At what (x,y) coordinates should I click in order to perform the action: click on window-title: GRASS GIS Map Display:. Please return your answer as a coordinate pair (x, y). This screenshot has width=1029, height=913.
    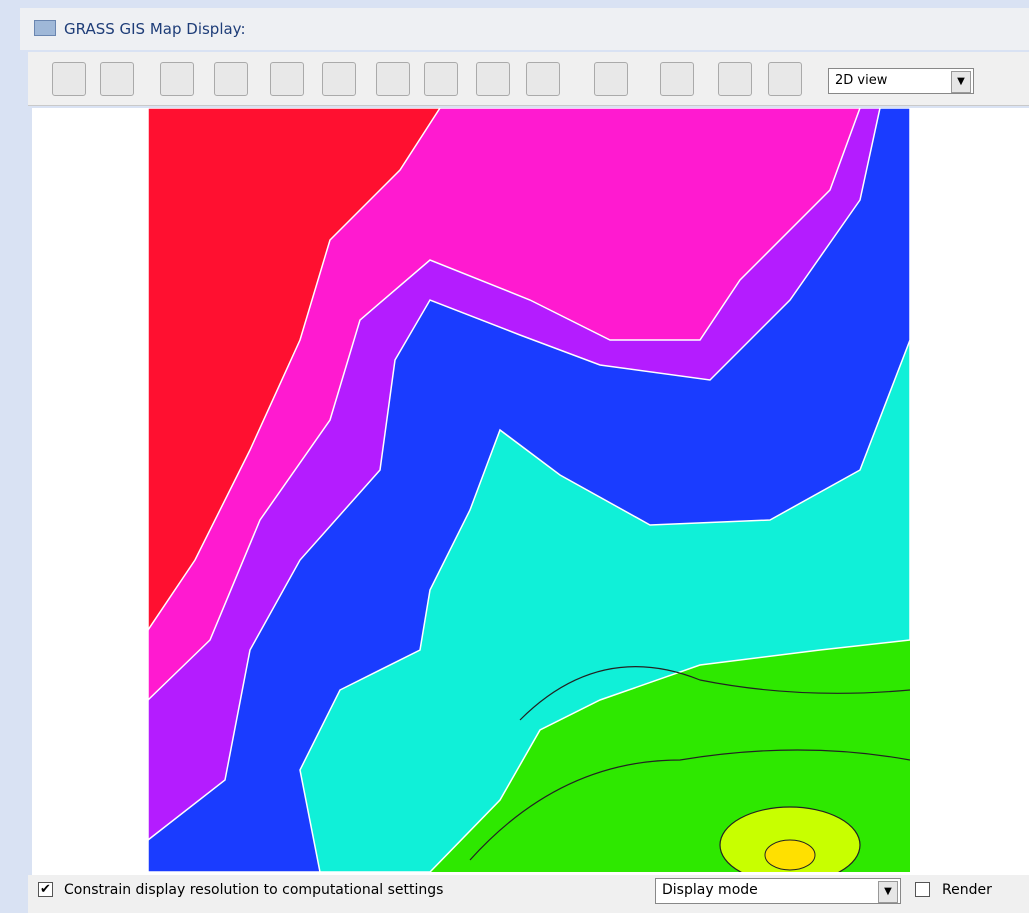
    Looking at the image, I should click on (155, 29).